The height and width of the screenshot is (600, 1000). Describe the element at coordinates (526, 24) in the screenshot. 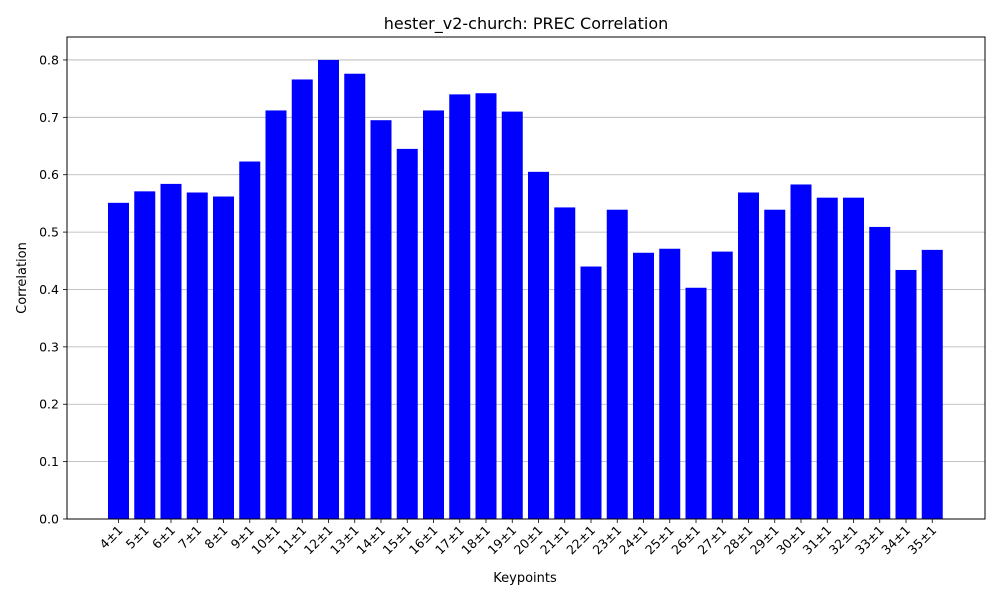

I see `chart-title: hester_v2-church: PREC Correlation` at that location.